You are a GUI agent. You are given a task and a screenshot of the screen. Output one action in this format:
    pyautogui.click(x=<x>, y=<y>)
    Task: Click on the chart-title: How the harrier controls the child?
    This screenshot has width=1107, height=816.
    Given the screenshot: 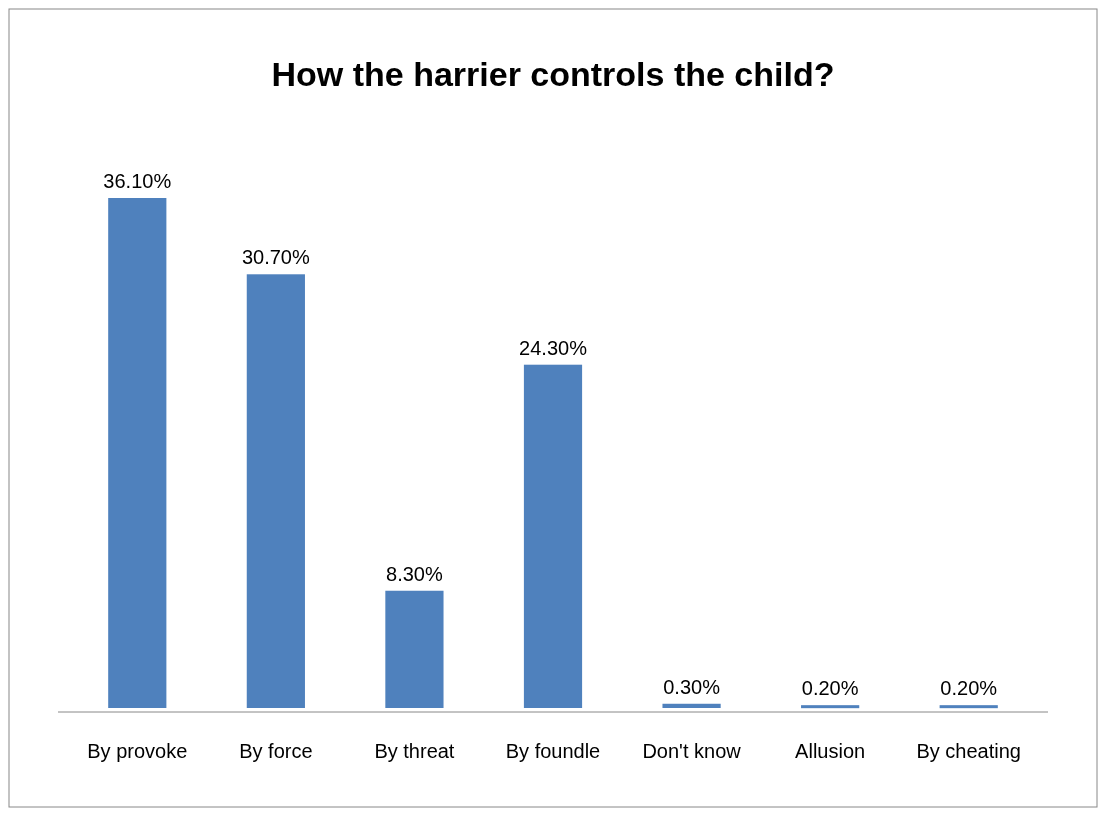 What is the action you would take?
    pyautogui.click(x=553, y=74)
    